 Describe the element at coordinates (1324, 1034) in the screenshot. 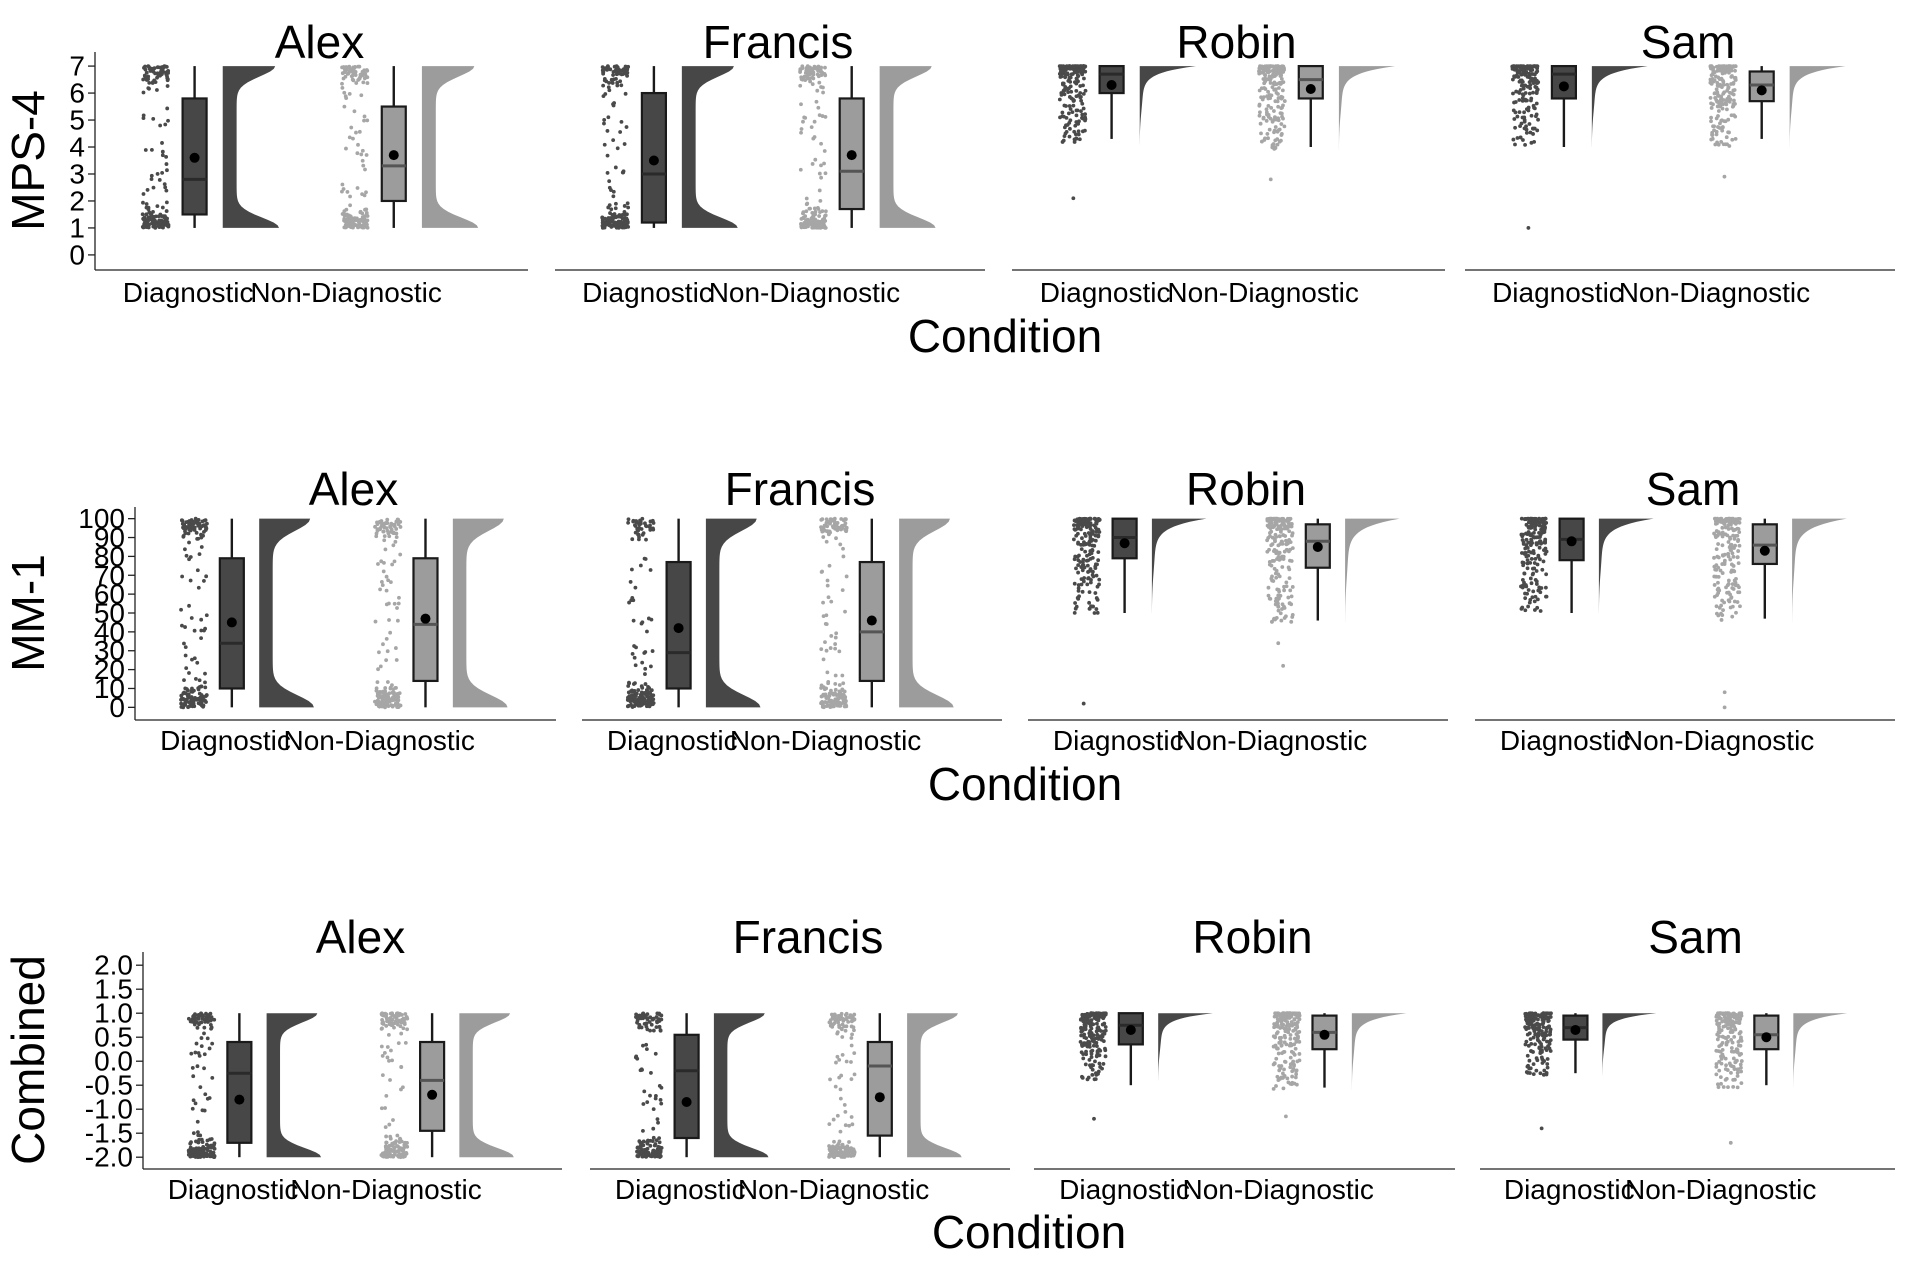

I see `mean-marker` at that location.